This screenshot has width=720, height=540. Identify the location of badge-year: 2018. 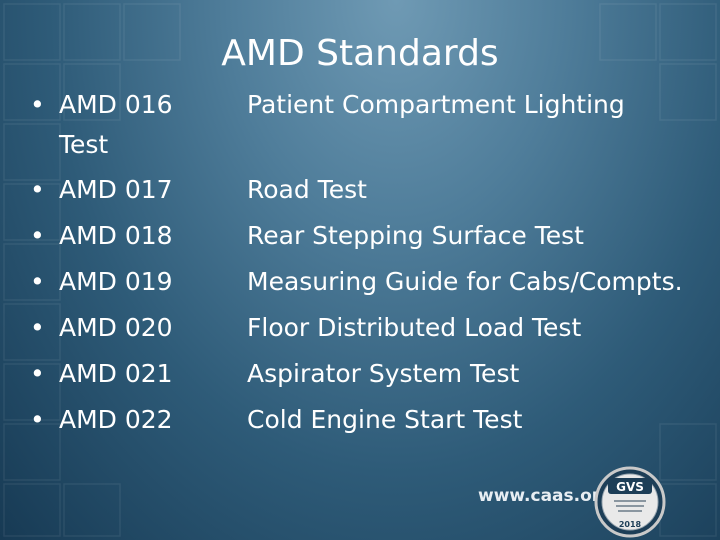
(630, 524).